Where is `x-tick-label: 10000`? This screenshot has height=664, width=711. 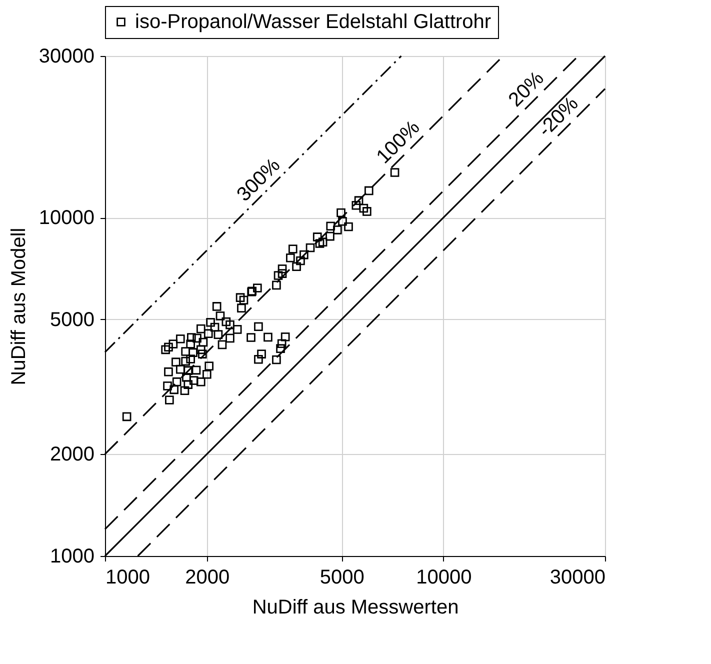 x-tick-label: 10000 is located at coordinates (444, 577).